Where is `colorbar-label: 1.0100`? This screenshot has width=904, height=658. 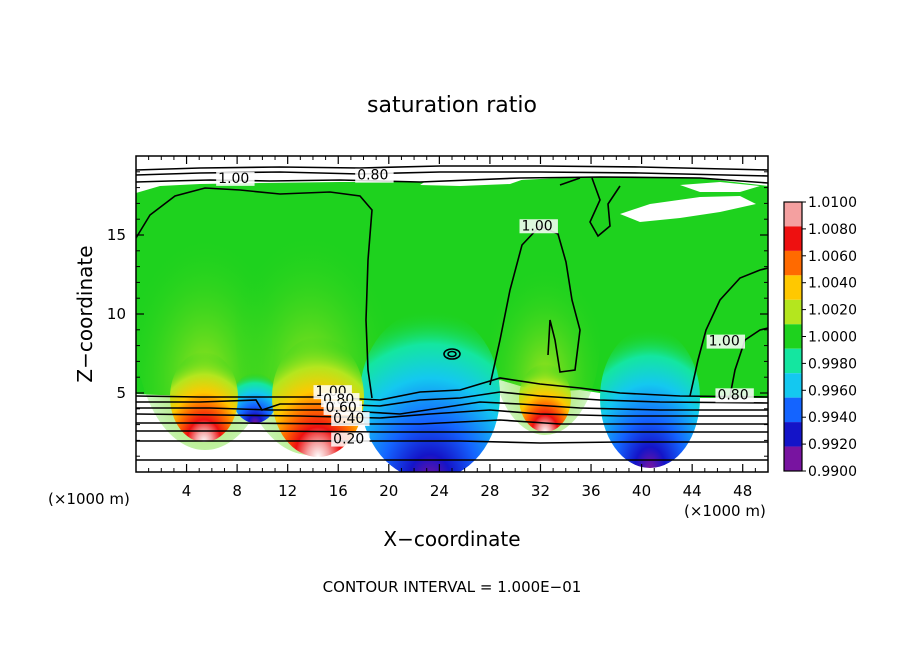 colorbar-label: 1.0100 is located at coordinates (832, 203).